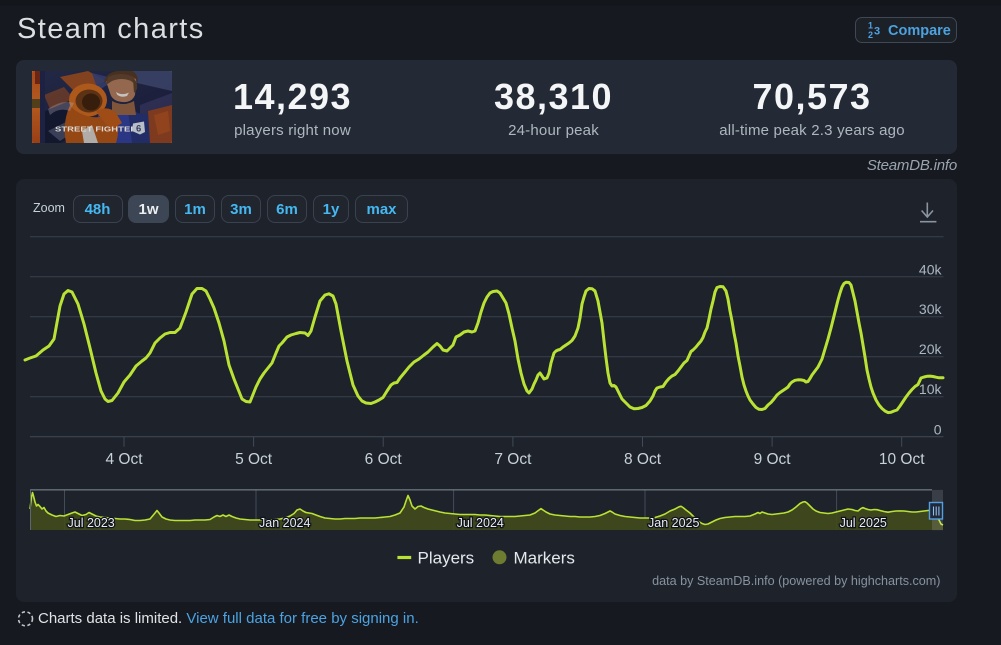 The image size is (1001, 645). I want to click on svg-text: 30k, so click(931, 309).